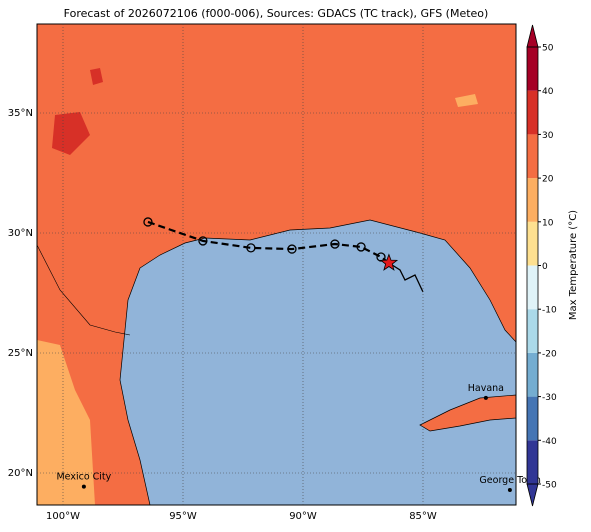 The image size is (591, 532). Describe the element at coordinates (549, 354) in the screenshot. I see `colorbar-tick-label: -20` at that location.